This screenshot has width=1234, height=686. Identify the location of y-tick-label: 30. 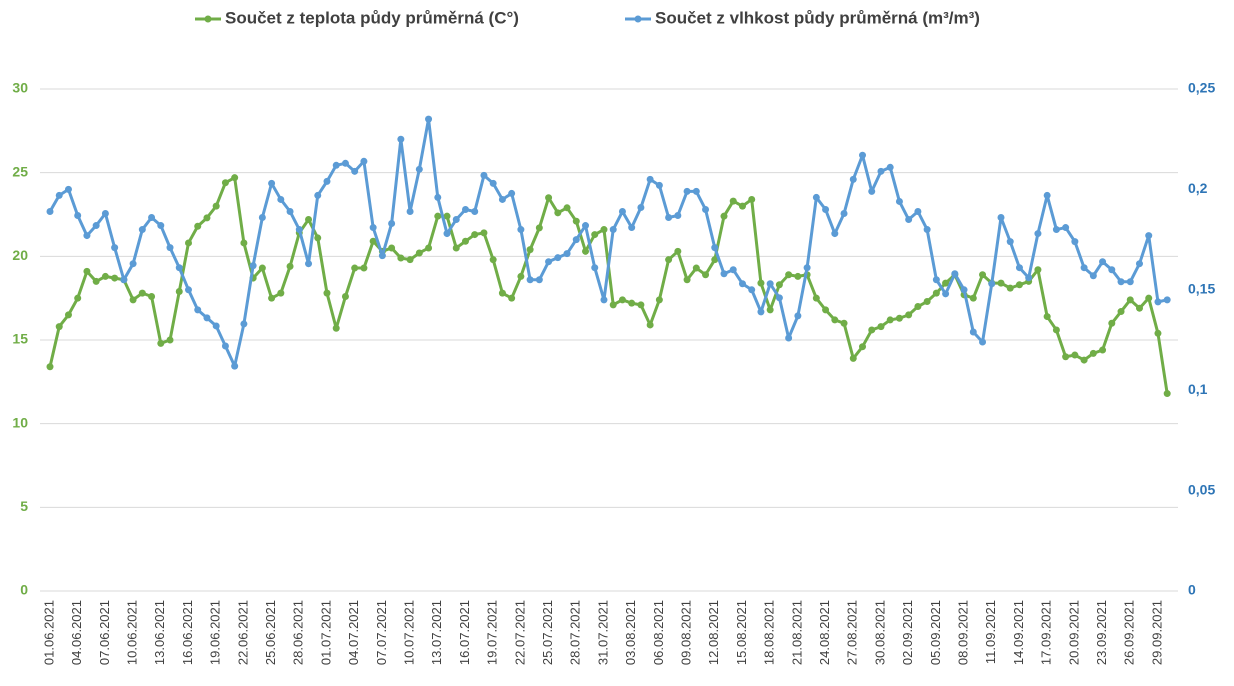
(20, 88).